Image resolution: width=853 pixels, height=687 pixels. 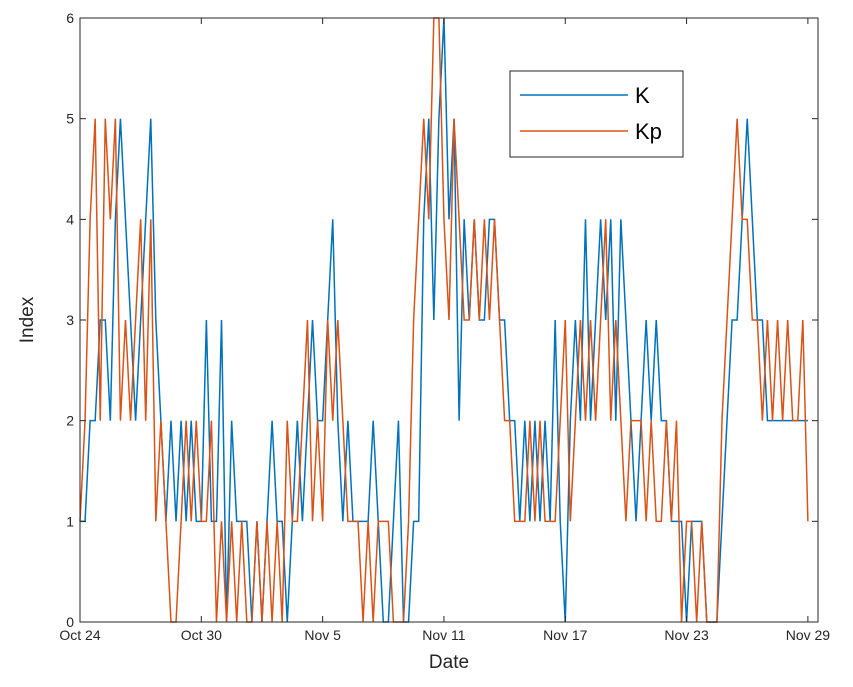 What do you see at coordinates (70, 521) in the screenshot?
I see `y-tick-label: 1` at bounding box center [70, 521].